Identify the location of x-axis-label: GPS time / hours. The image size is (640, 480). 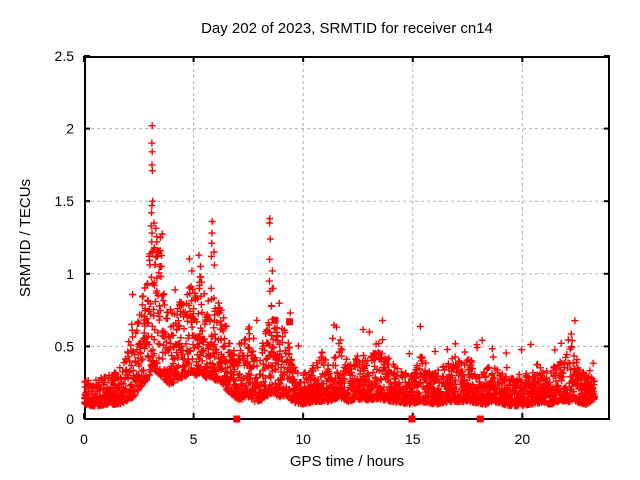
(347, 461).